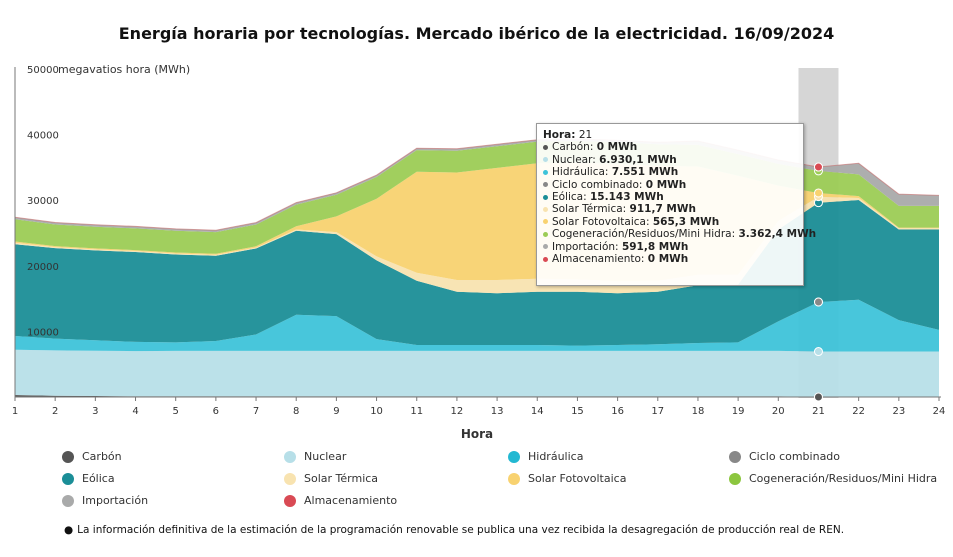 The height and width of the screenshot is (557, 953). I want to click on legend-item: Importación, so click(105, 500).